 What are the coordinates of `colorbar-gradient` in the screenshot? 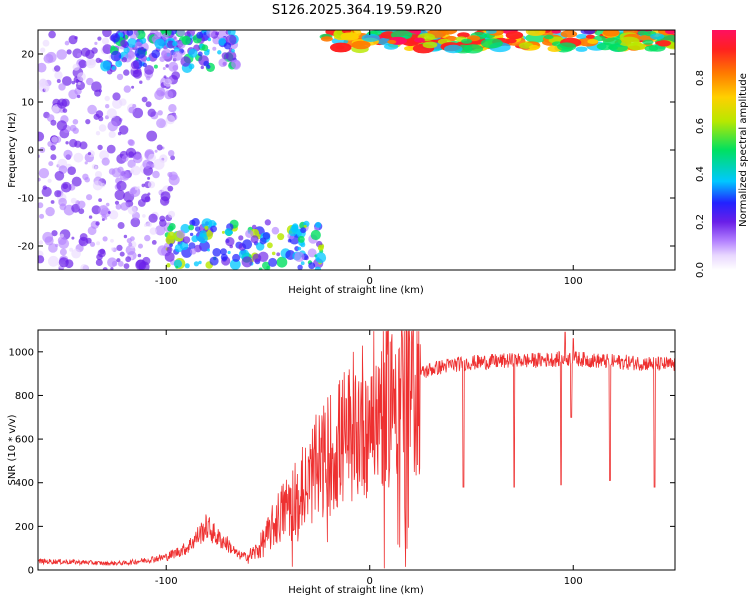 It's located at (724, 150).